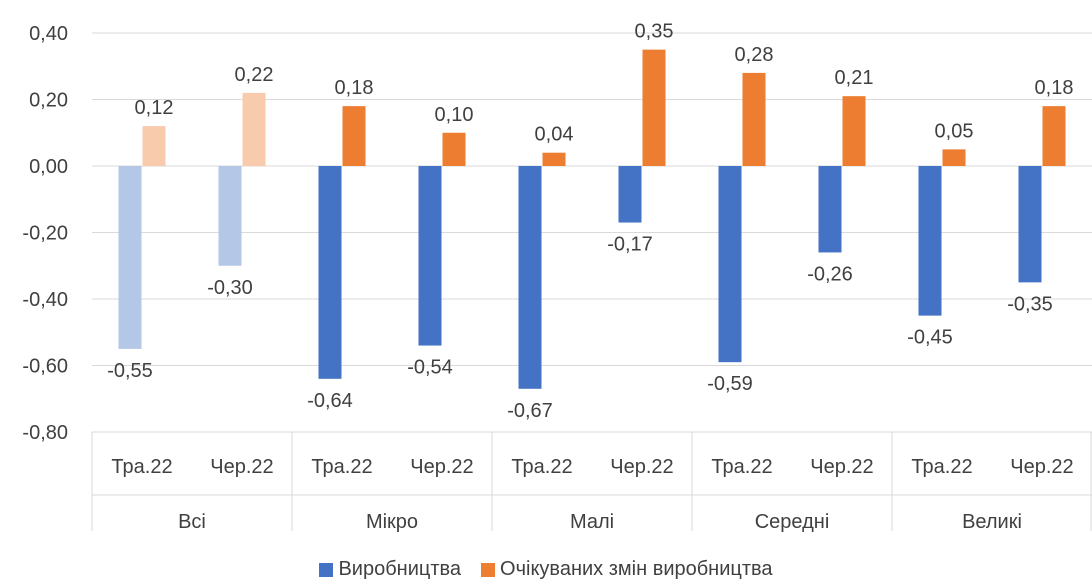 The height and width of the screenshot is (583, 1092). What do you see at coordinates (488, 569) in the screenshot?
I see `legend-swatch-expected-changes` at bounding box center [488, 569].